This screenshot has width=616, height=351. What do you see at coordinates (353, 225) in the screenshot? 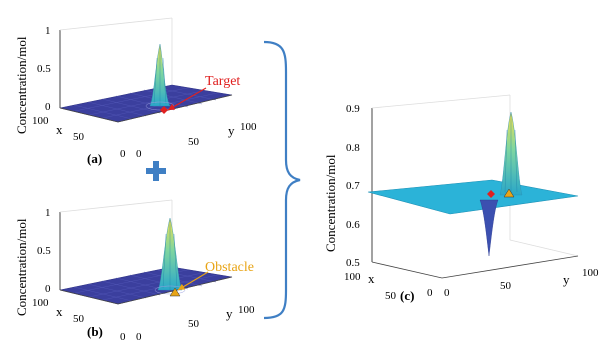
I see `panel-c-z-tick: 0.6` at bounding box center [353, 225].